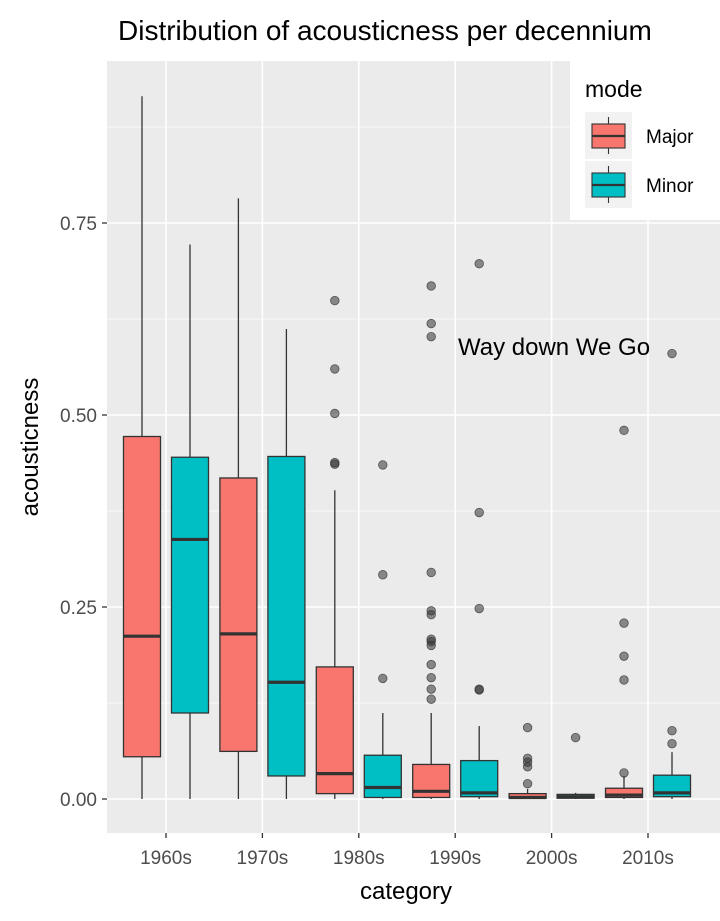 The width and height of the screenshot is (720, 921). Describe the element at coordinates (575, 795) in the screenshot. I see `box-minor-2000s` at that location.